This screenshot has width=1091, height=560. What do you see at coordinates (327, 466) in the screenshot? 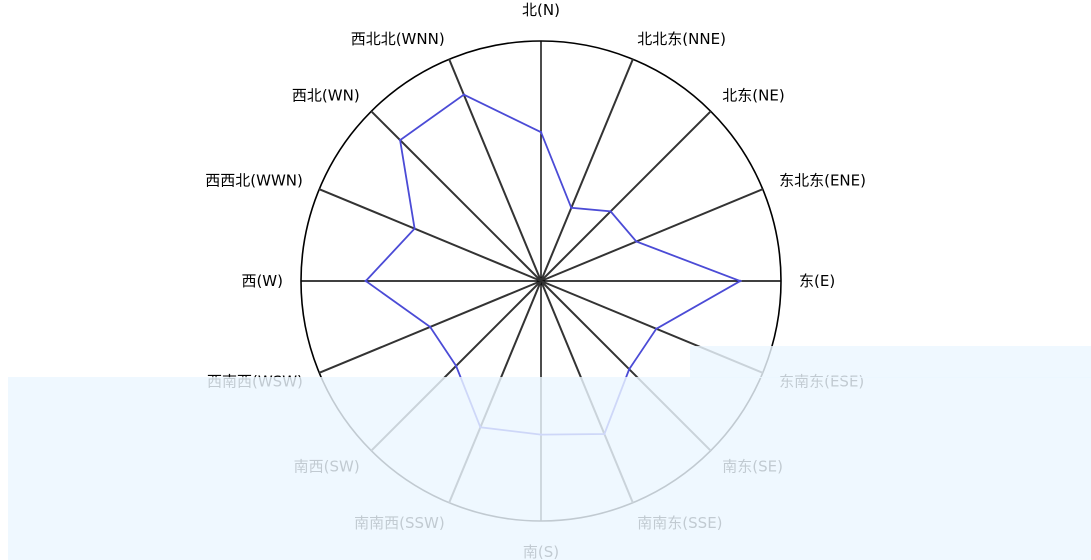
I see `direction-label: 南西(SW)` at bounding box center [327, 466].